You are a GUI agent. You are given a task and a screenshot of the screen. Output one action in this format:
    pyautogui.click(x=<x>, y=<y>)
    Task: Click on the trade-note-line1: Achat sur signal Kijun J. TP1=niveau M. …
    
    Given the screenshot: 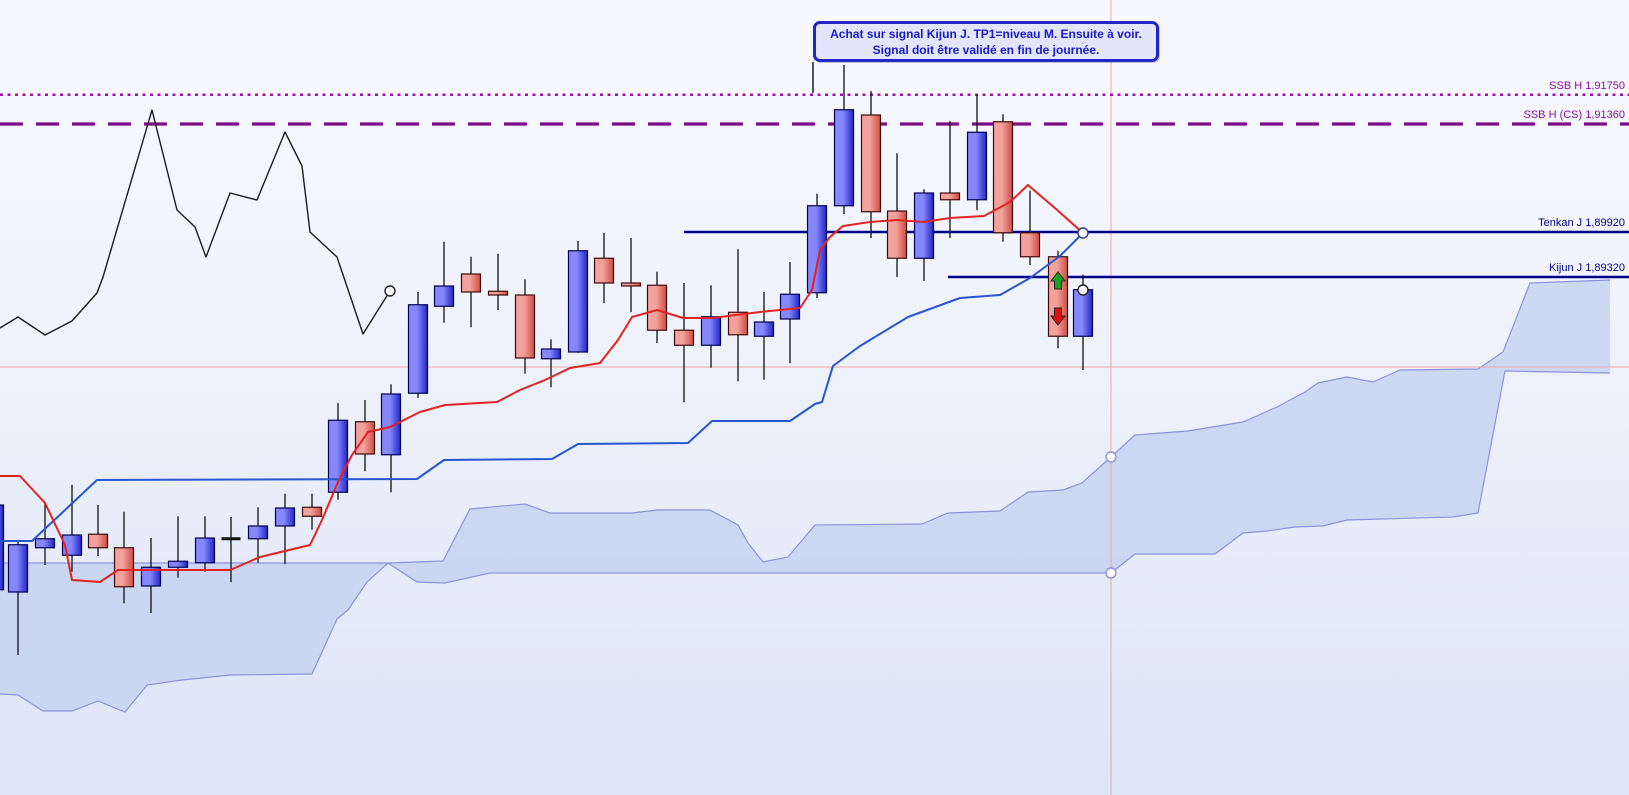 What is the action you would take?
    pyautogui.click(x=986, y=33)
    